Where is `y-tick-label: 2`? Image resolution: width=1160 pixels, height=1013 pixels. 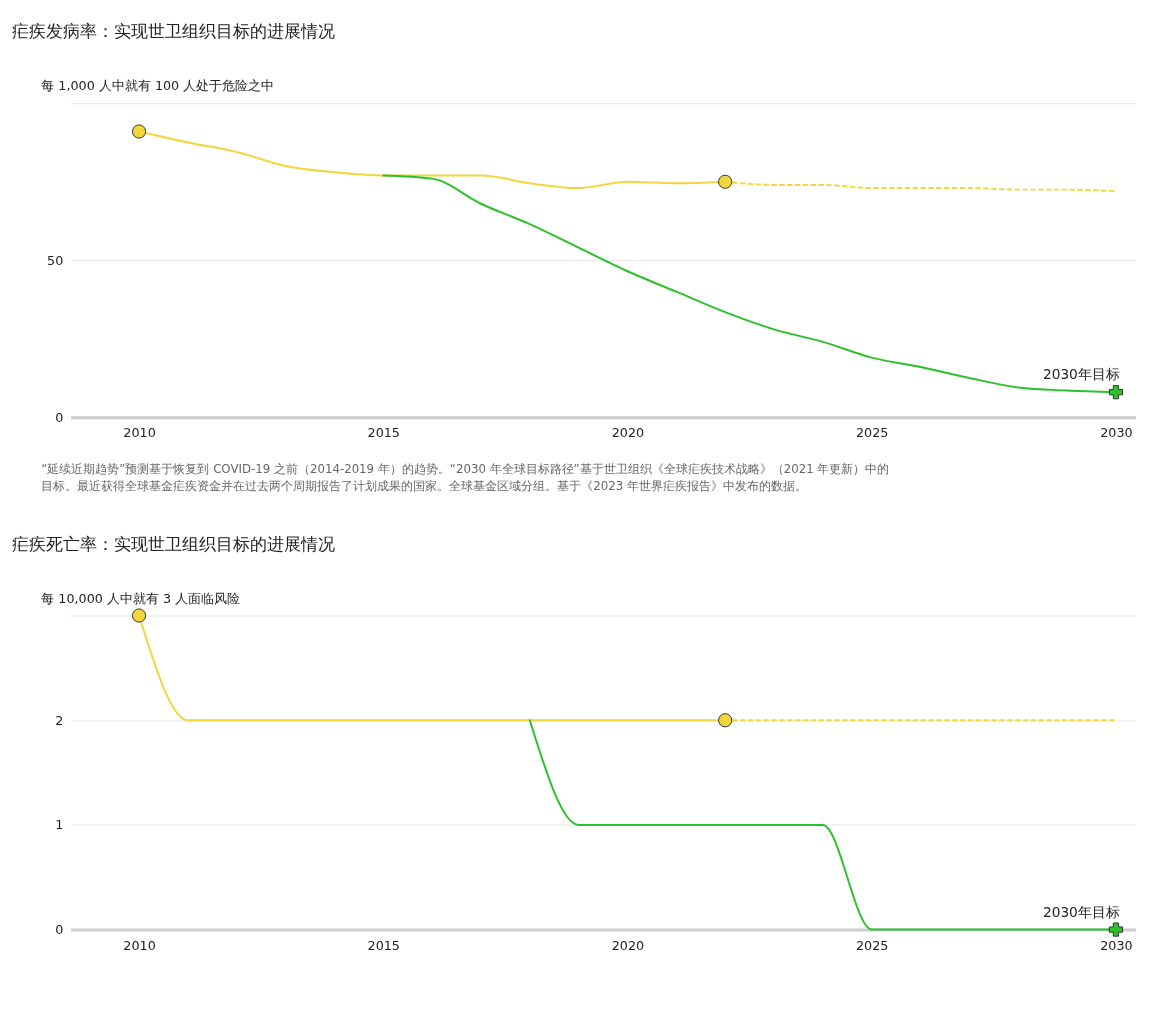
y-tick-label: 2 is located at coordinates (59, 720).